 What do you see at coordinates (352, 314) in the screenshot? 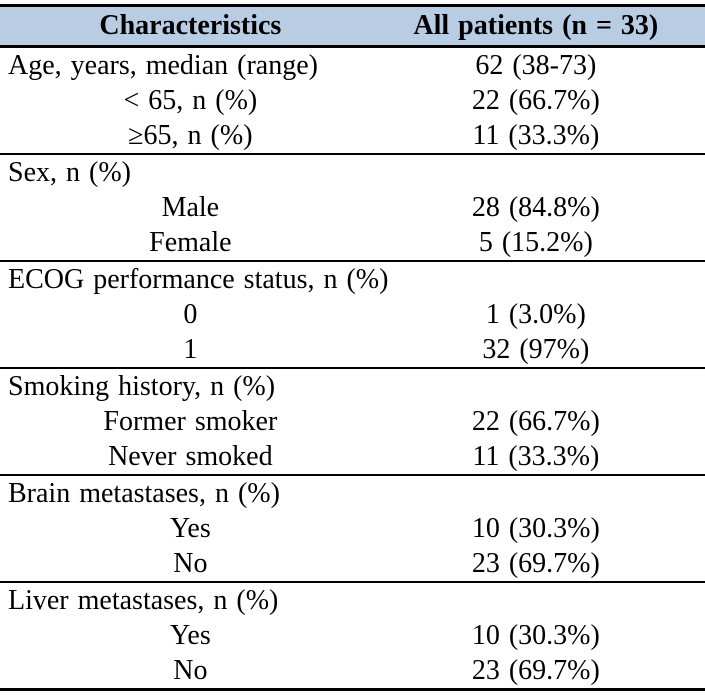
I see `table-row: 0 1 (3.0%)` at bounding box center [352, 314].